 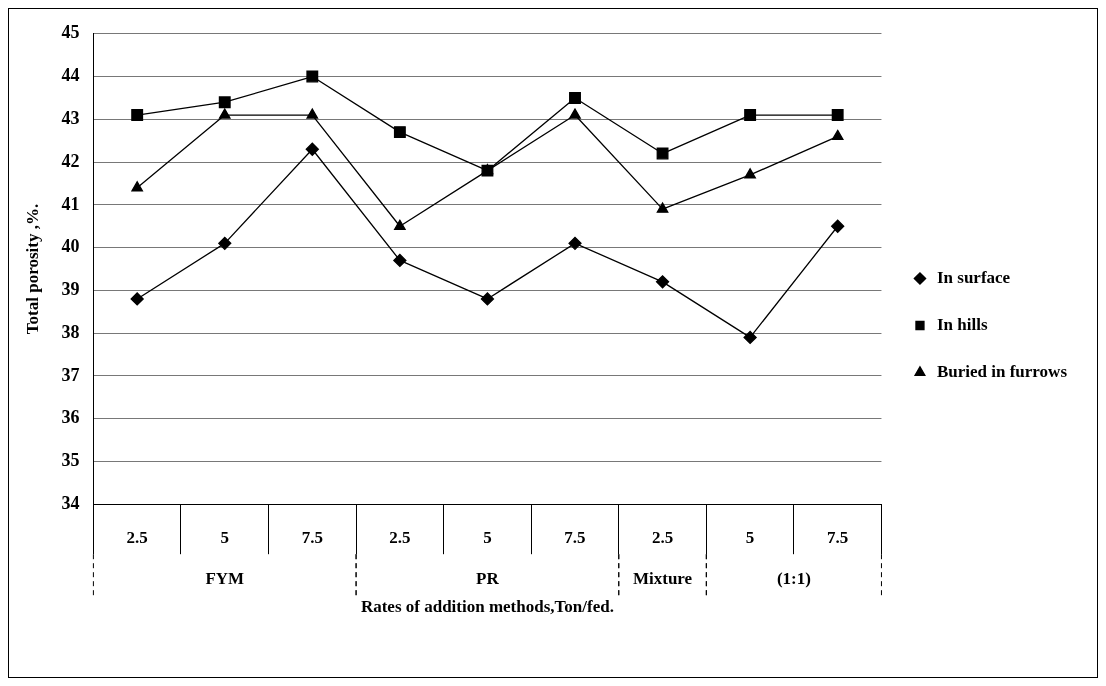 I want to click on legend-label: Buried in furrows, so click(x=1002, y=371).